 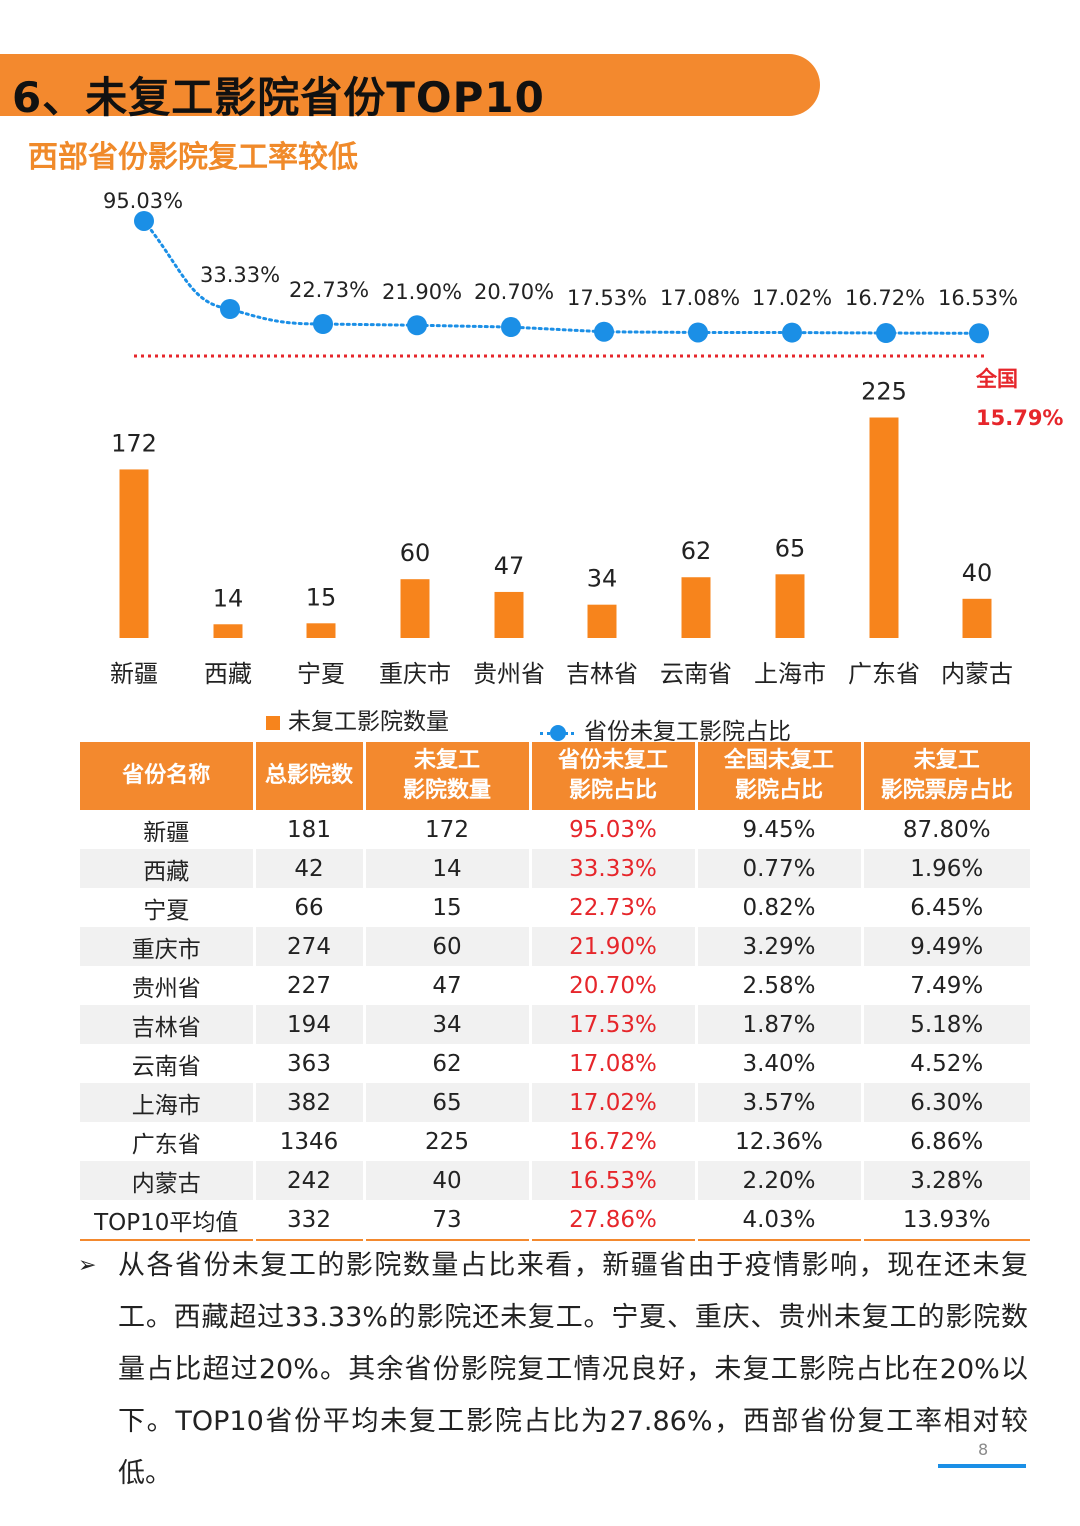 What do you see at coordinates (446, 1102) in the screenshot?
I see `table-cell: 65` at bounding box center [446, 1102].